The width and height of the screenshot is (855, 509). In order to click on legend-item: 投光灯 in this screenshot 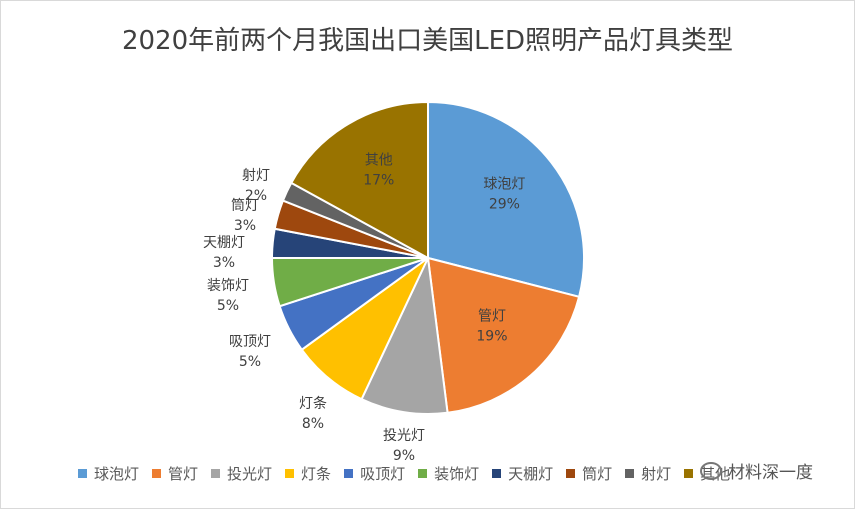, I will do `click(241, 473)`.